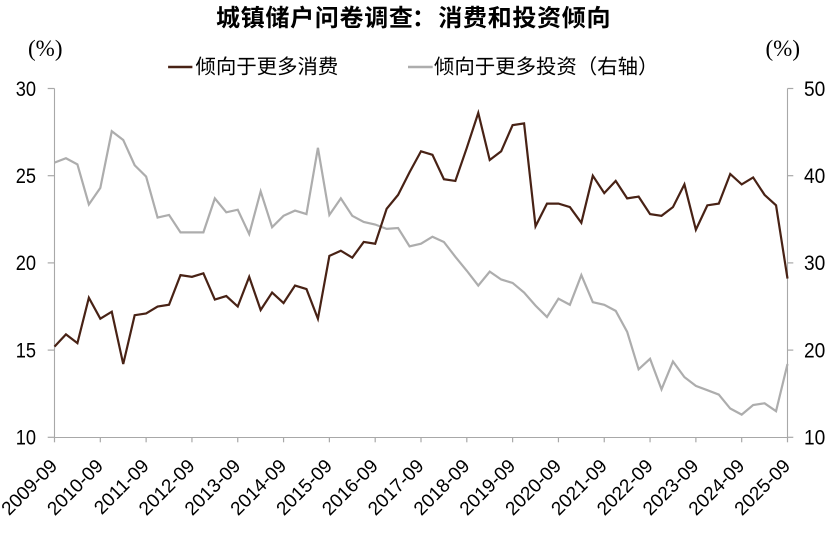  I want to click on svg-text: 25, so click(26, 176).